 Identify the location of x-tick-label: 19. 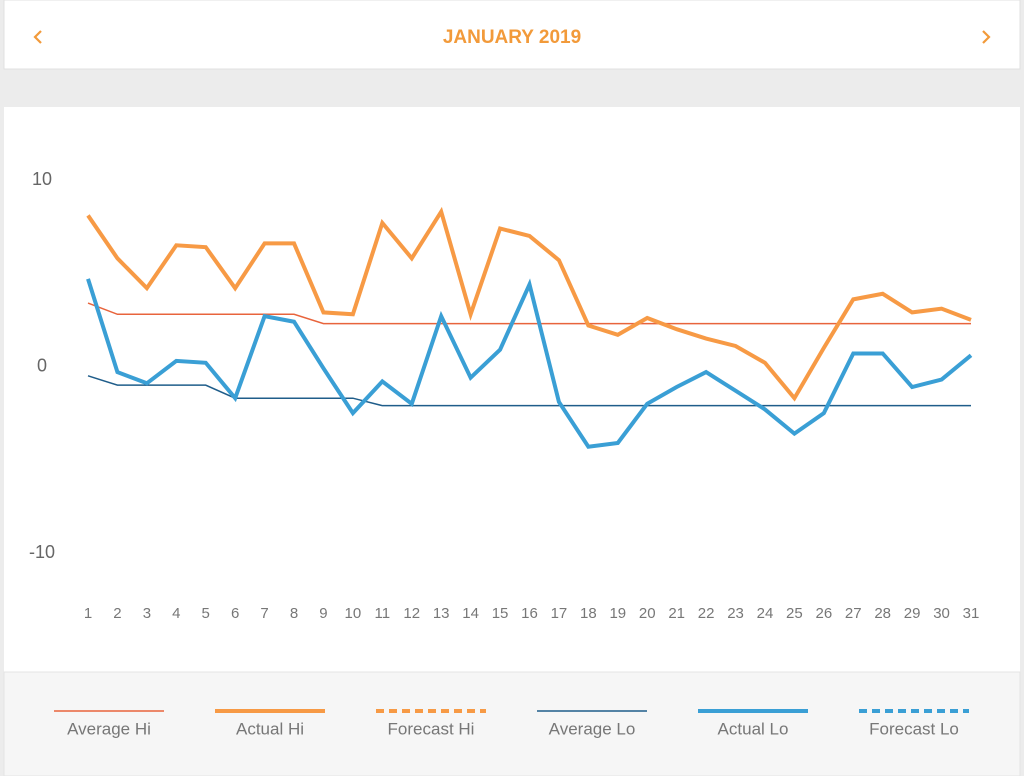
(617, 613).